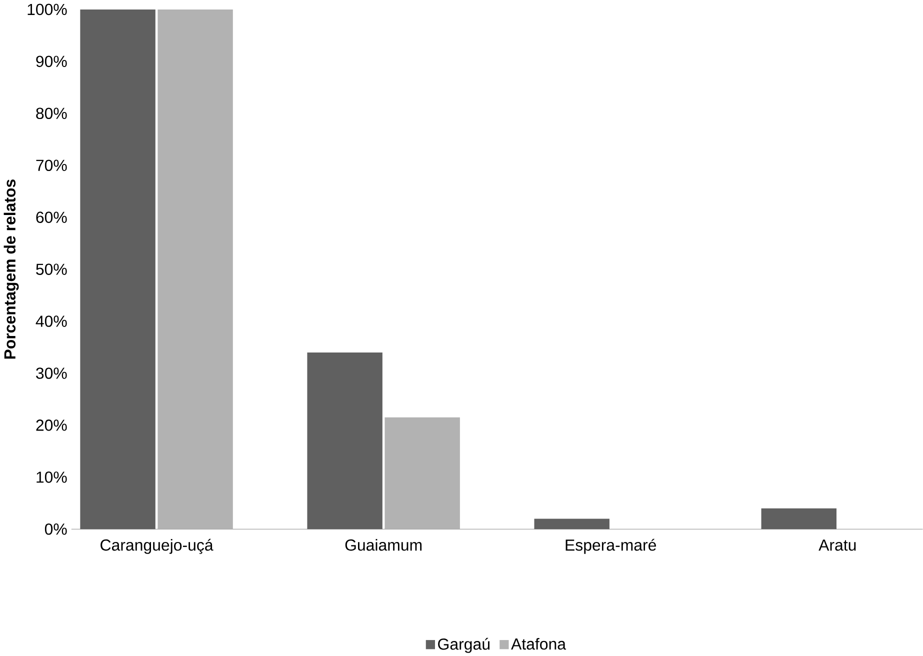 The image size is (923, 656). What do you see at coordinates (51, 218) in the screenshot?
I see `y-tick-label: 60%` at bounding box center [51, 218].